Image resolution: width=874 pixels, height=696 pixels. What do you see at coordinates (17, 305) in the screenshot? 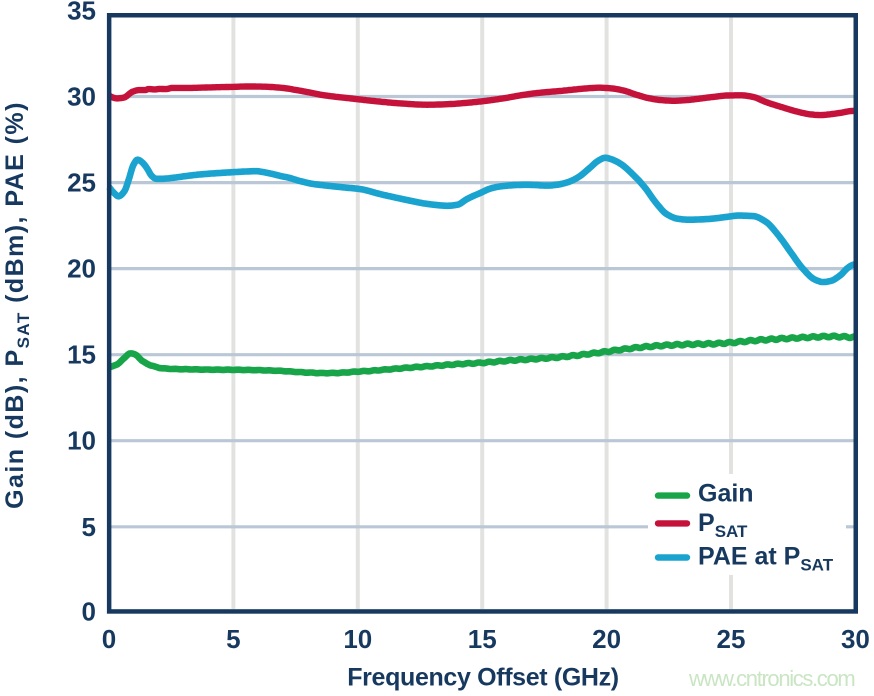
I see `svg-text: Gain (dB), PSAT (dBm), PAE (%)` at bounding box center [17, 305].